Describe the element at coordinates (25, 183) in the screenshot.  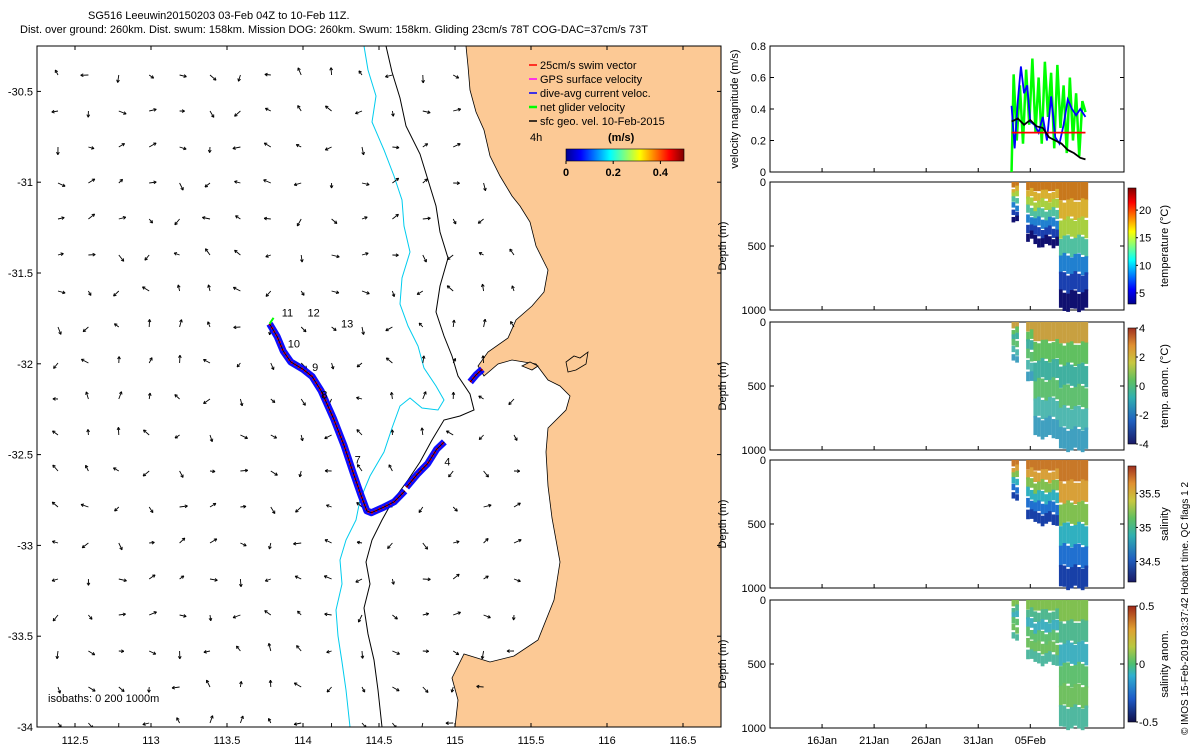
I see `map-y-tick-label: -31` at that location.